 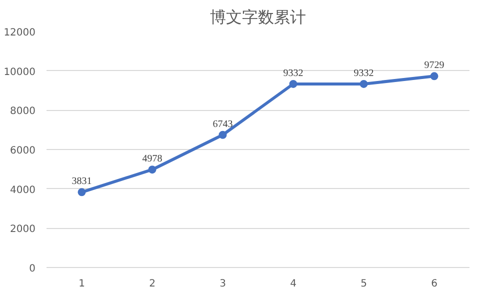 What do you see at coordinates (258, 17) in the screenshot?
I see `chart-title: 博文字数累计` at bounding box center [258, 17].